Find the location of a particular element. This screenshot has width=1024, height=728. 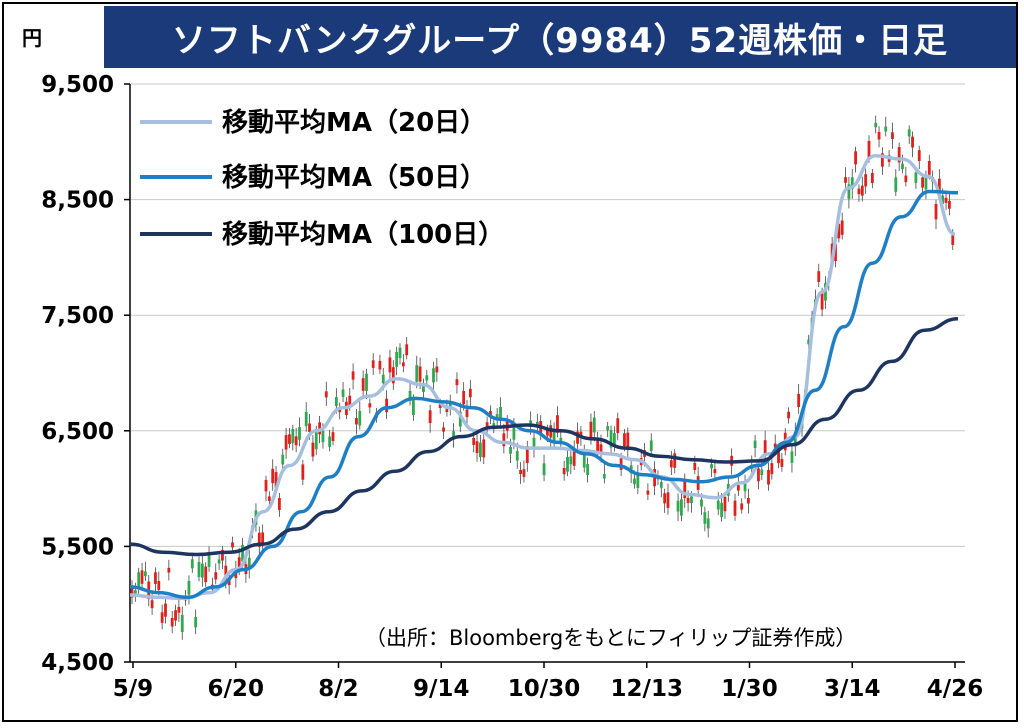

x-tick-label: 5/9 is located at coordinates (133, 689).